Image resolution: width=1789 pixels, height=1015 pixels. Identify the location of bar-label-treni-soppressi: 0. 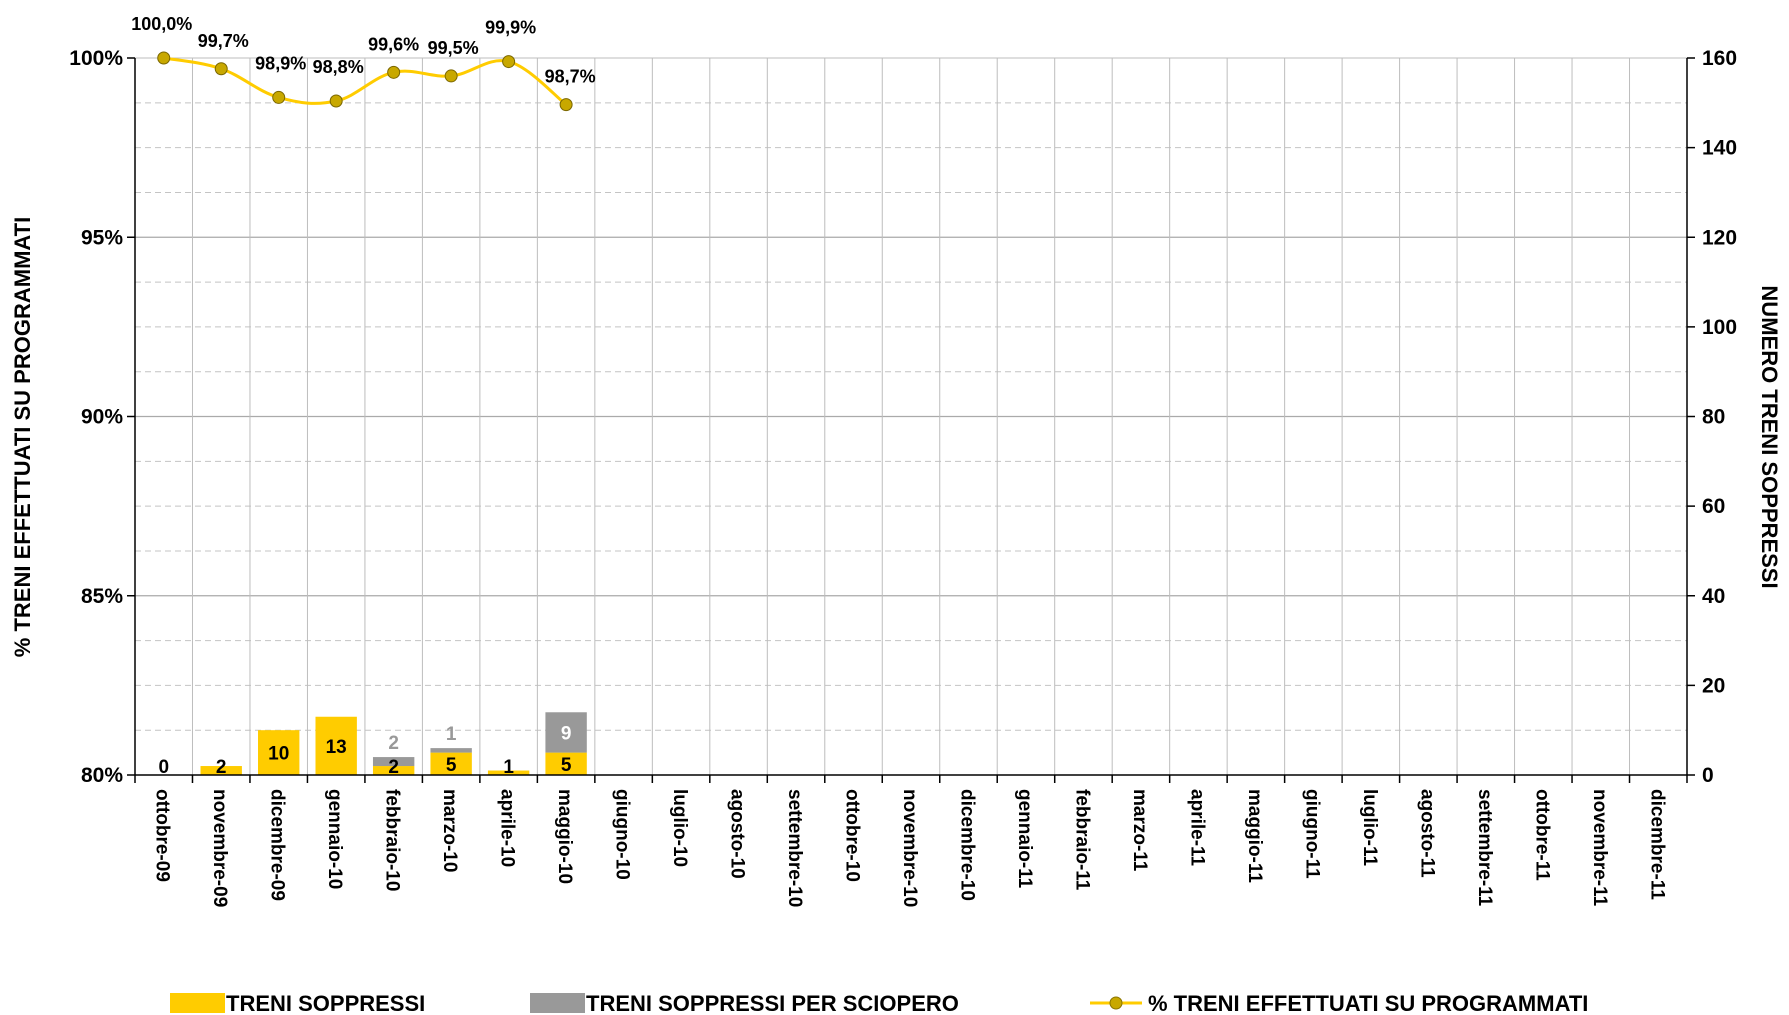
(163, 767).